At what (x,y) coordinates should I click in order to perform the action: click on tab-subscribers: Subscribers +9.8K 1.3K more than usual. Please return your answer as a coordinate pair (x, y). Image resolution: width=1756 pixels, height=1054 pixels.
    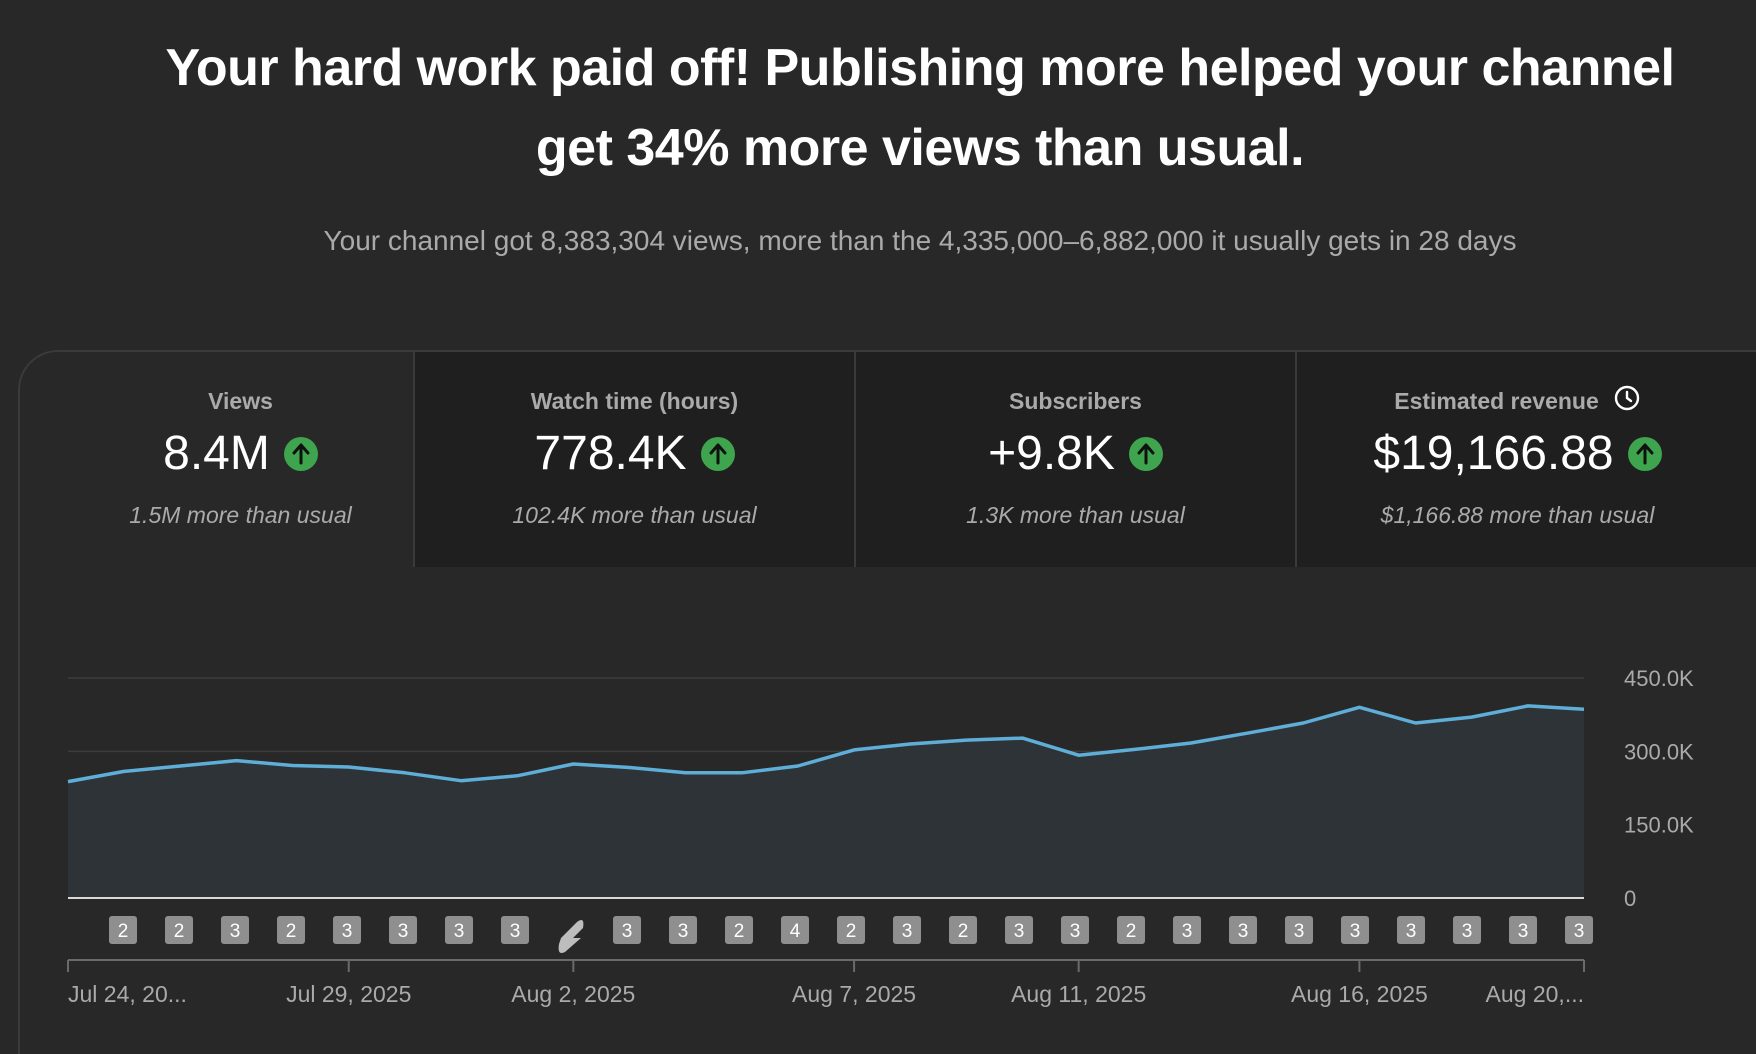
    Looking at the image, I should click on (1074, 459).